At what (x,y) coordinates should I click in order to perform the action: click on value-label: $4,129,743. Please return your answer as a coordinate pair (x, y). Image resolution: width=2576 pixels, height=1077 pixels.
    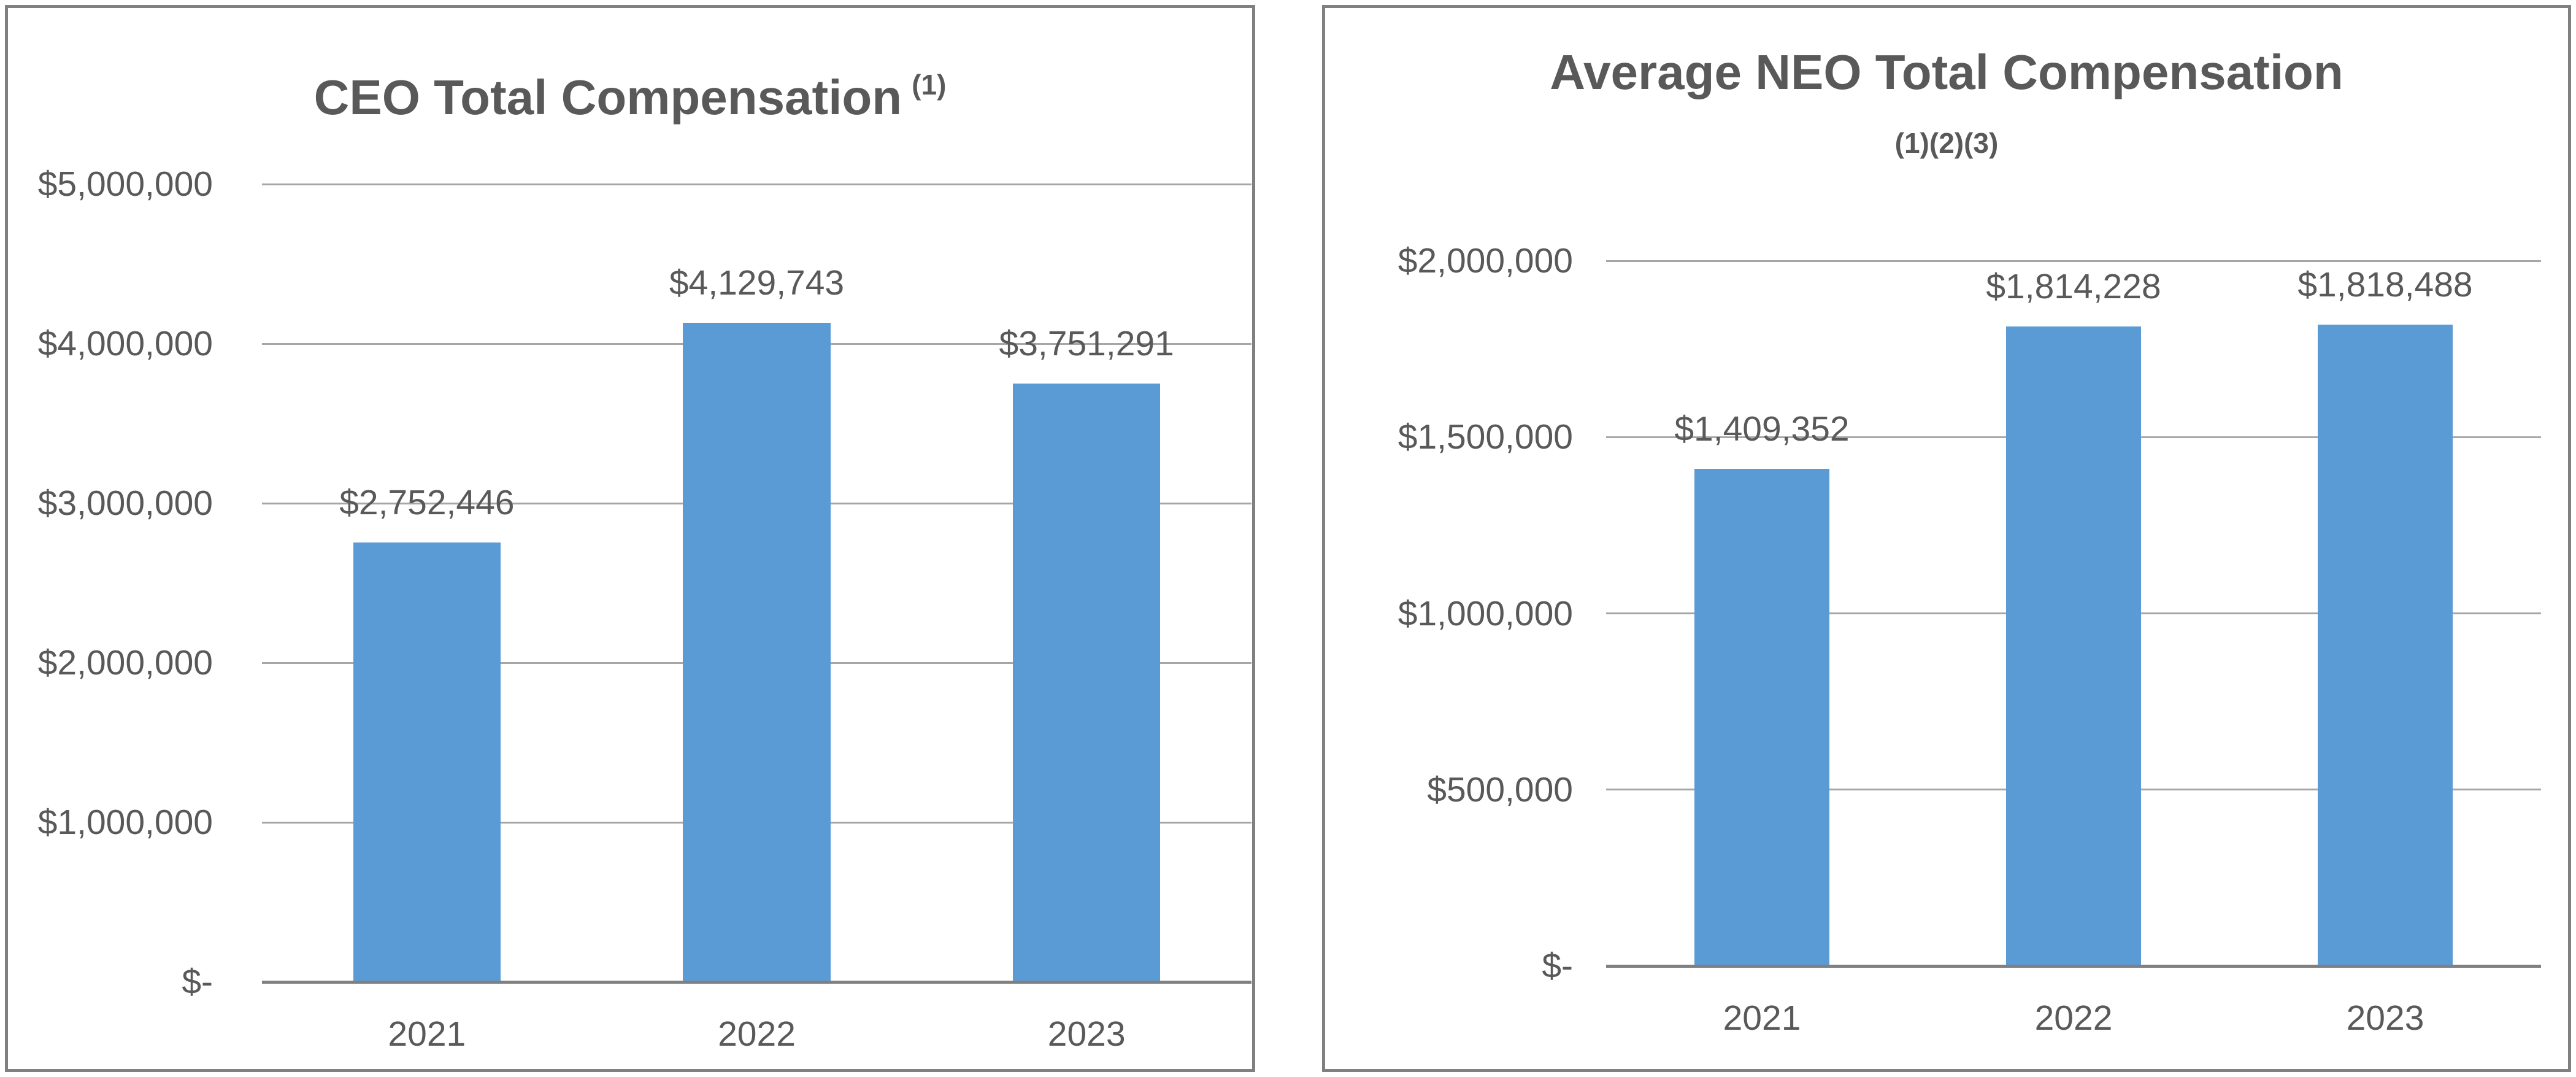
    Looking at the image, I should click on (757, 283).